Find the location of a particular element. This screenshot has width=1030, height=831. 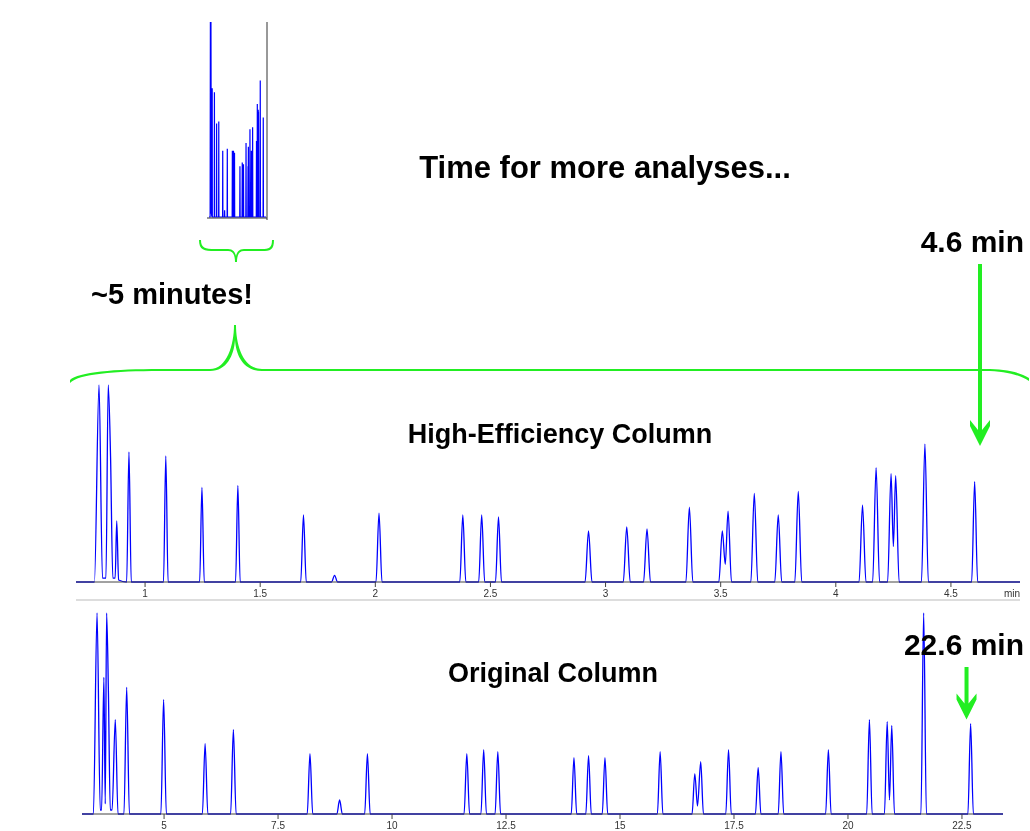

x-tick-label: 2.5 is located at coordinates (490, 593).